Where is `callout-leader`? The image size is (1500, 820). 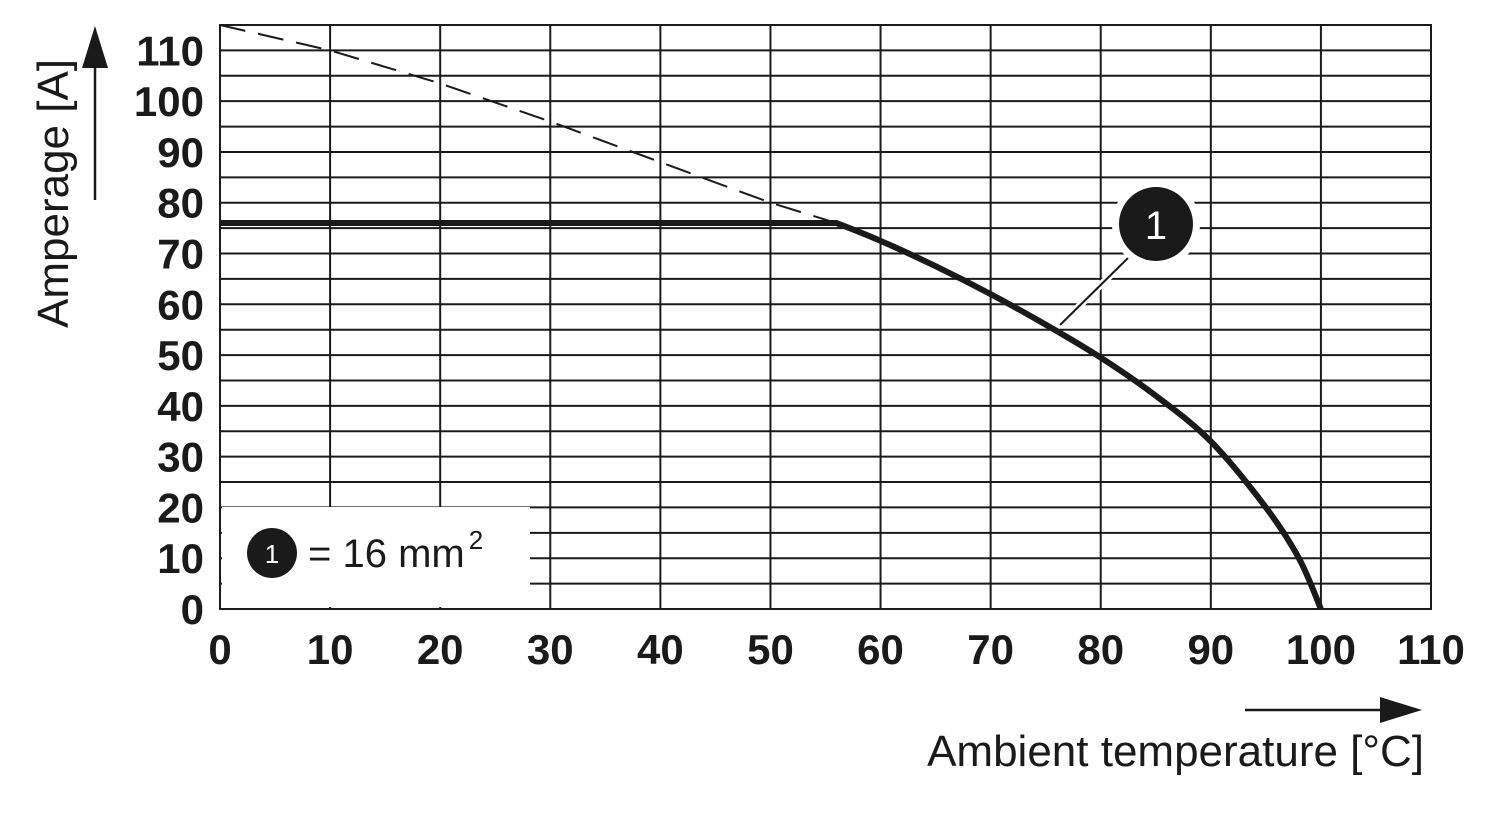
callout-leader is located at coordinates (1094, 291).